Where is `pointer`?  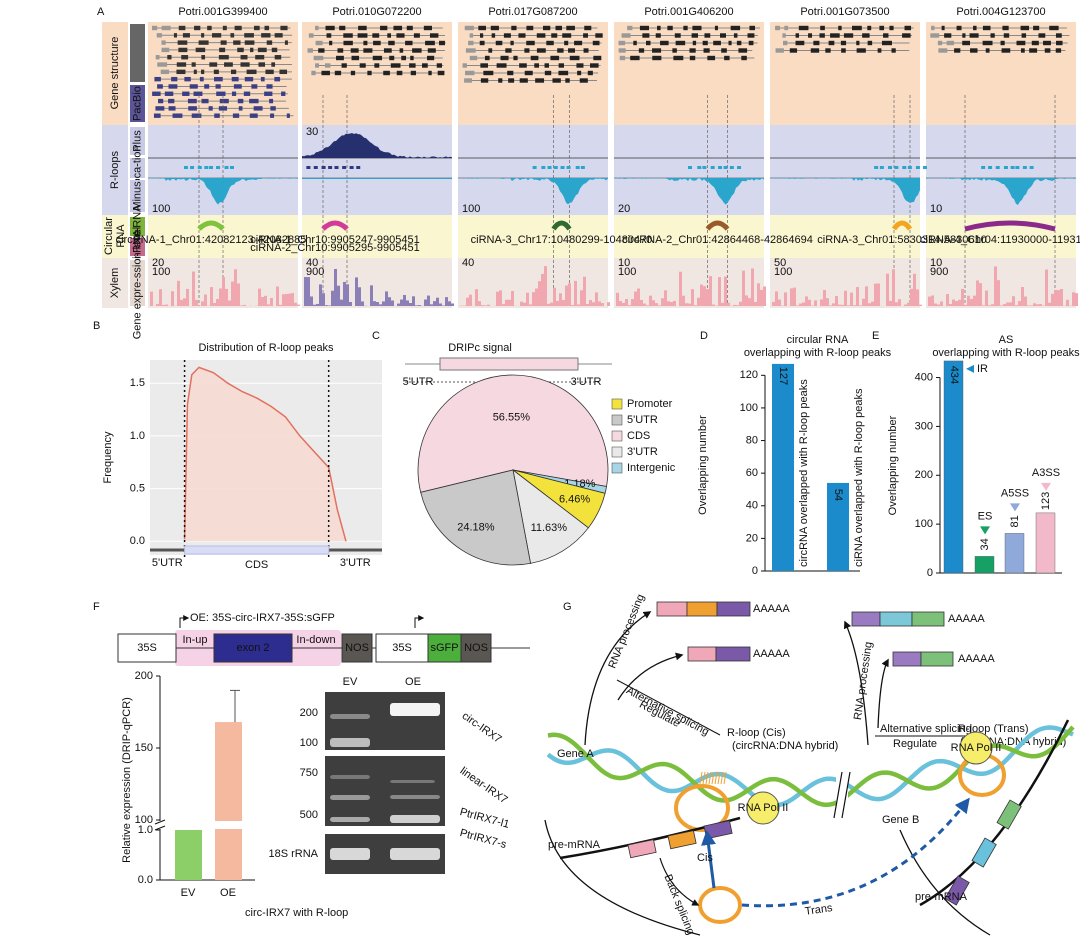 pointer is located at coordinates (1015, 507).